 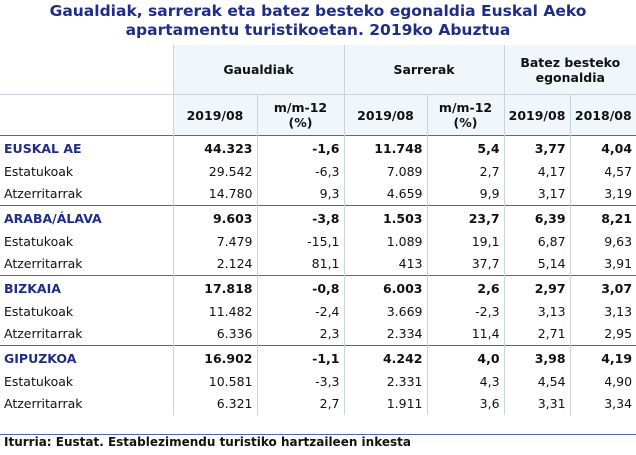 I want to click on table-cell: 9,3, so click(x=300, y=194).